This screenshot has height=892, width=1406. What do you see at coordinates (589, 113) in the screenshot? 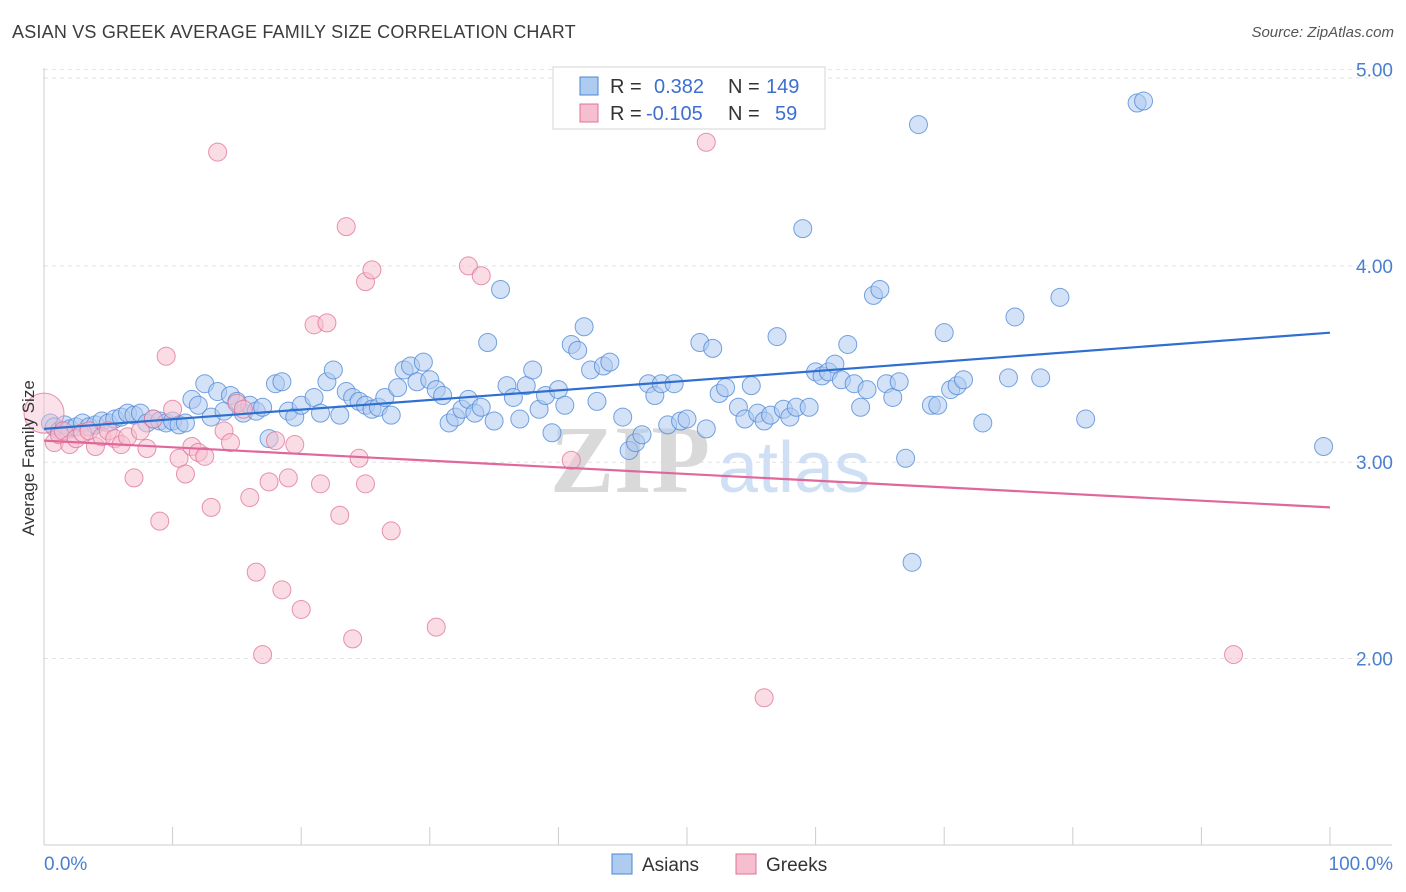
I see `legend-swatch-greeks` at bounding box center [589, 113].